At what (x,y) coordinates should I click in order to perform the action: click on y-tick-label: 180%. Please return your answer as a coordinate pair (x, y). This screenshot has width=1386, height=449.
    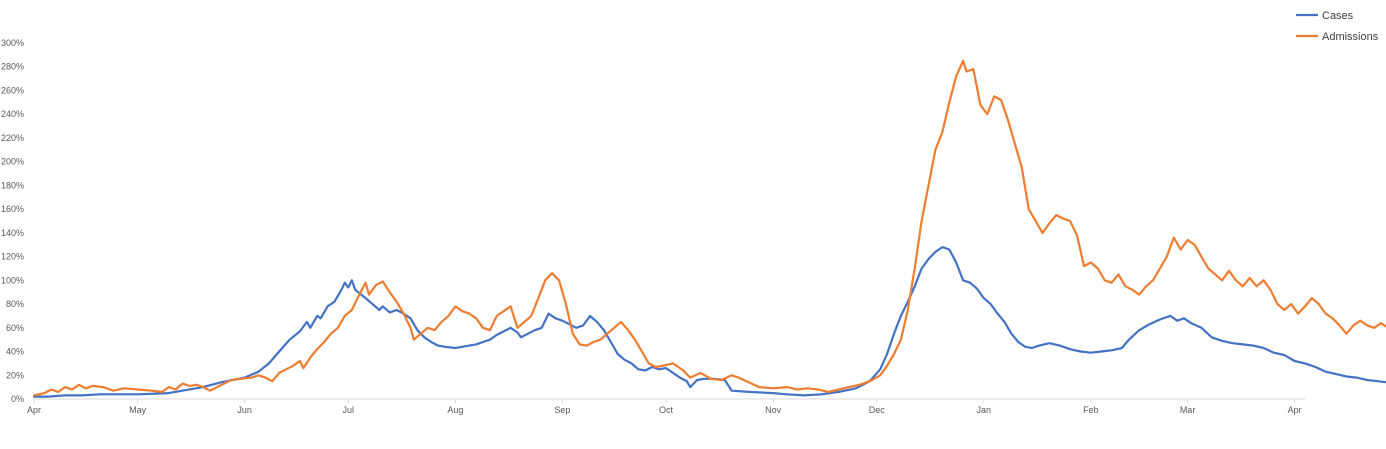
    Looking at the image, I should click on (12, 185).